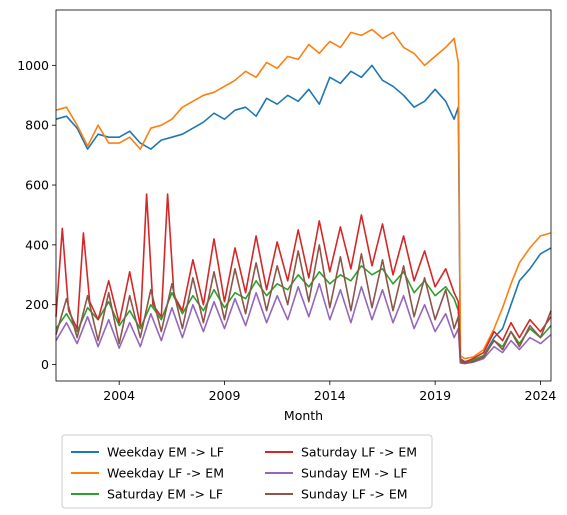  Describe the element at coordinates (165, 452) in the screenshot. I see `legend-label: Weekday EM -> LF` at that location.